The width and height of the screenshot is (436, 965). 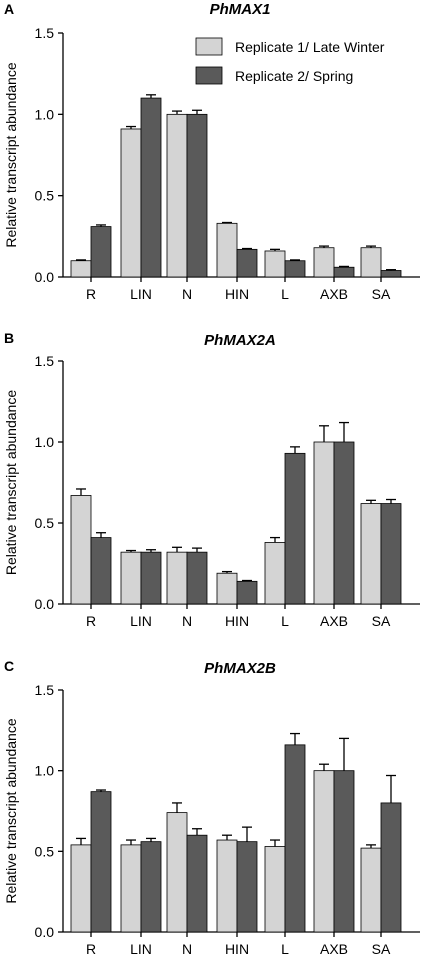 I want to click on legend-label: Replicate 2/ Spring, so click(x=294, y=76).